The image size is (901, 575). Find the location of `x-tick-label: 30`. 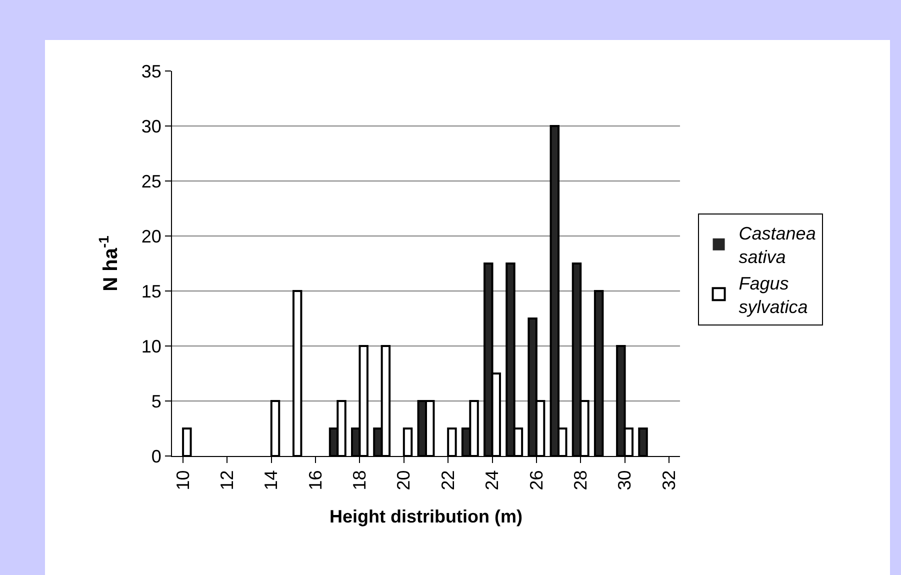

x-tick-label: 30 is located at coordinates (624, 480).